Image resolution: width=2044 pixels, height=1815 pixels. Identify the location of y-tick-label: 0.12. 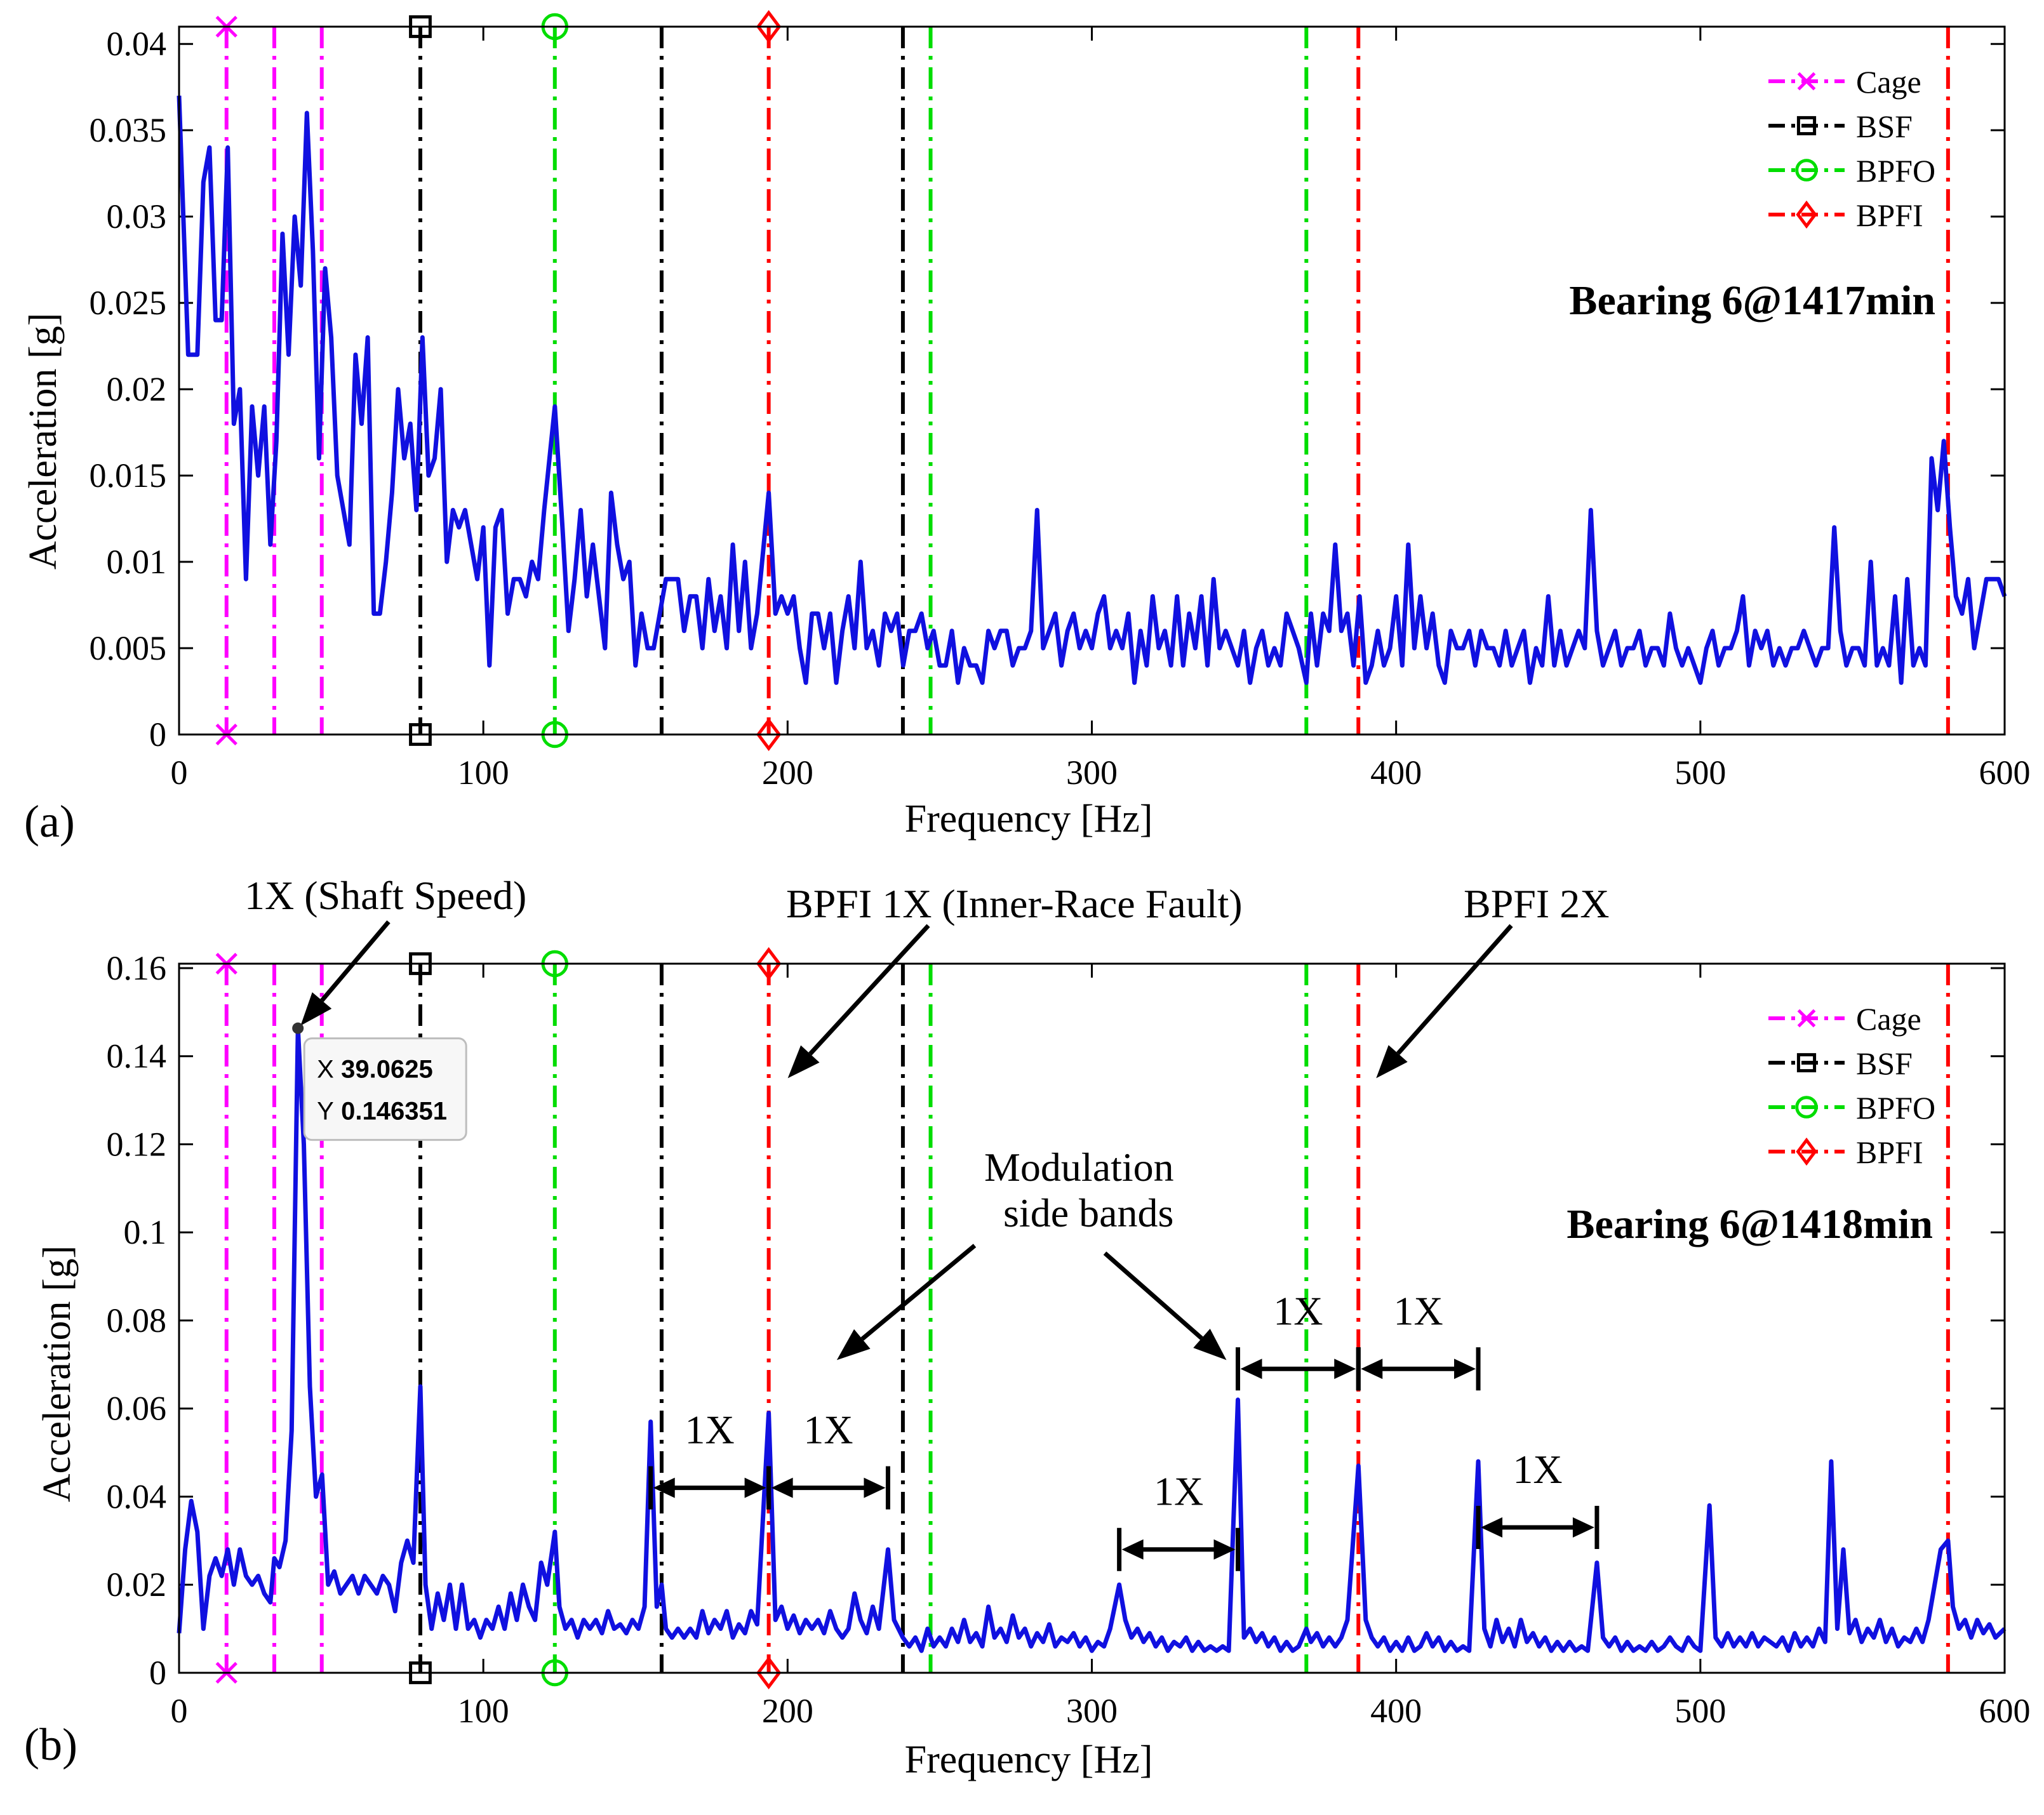
(137, 1144).